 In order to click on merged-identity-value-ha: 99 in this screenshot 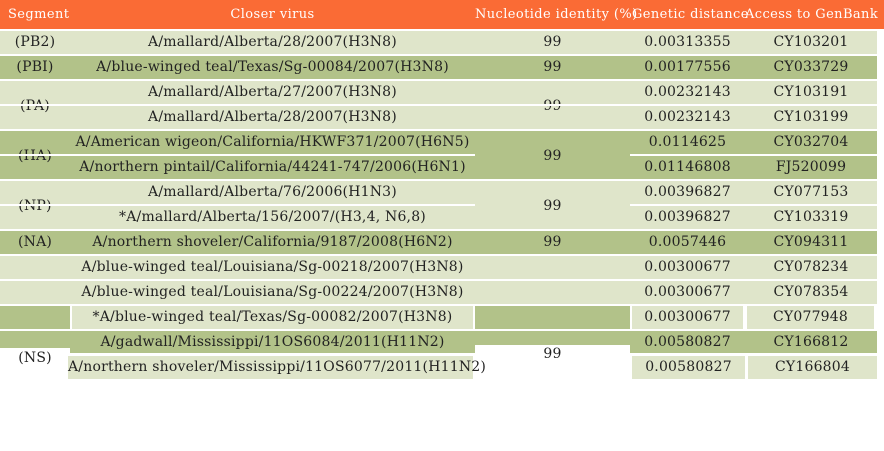, I will do `click(552, 156)`.